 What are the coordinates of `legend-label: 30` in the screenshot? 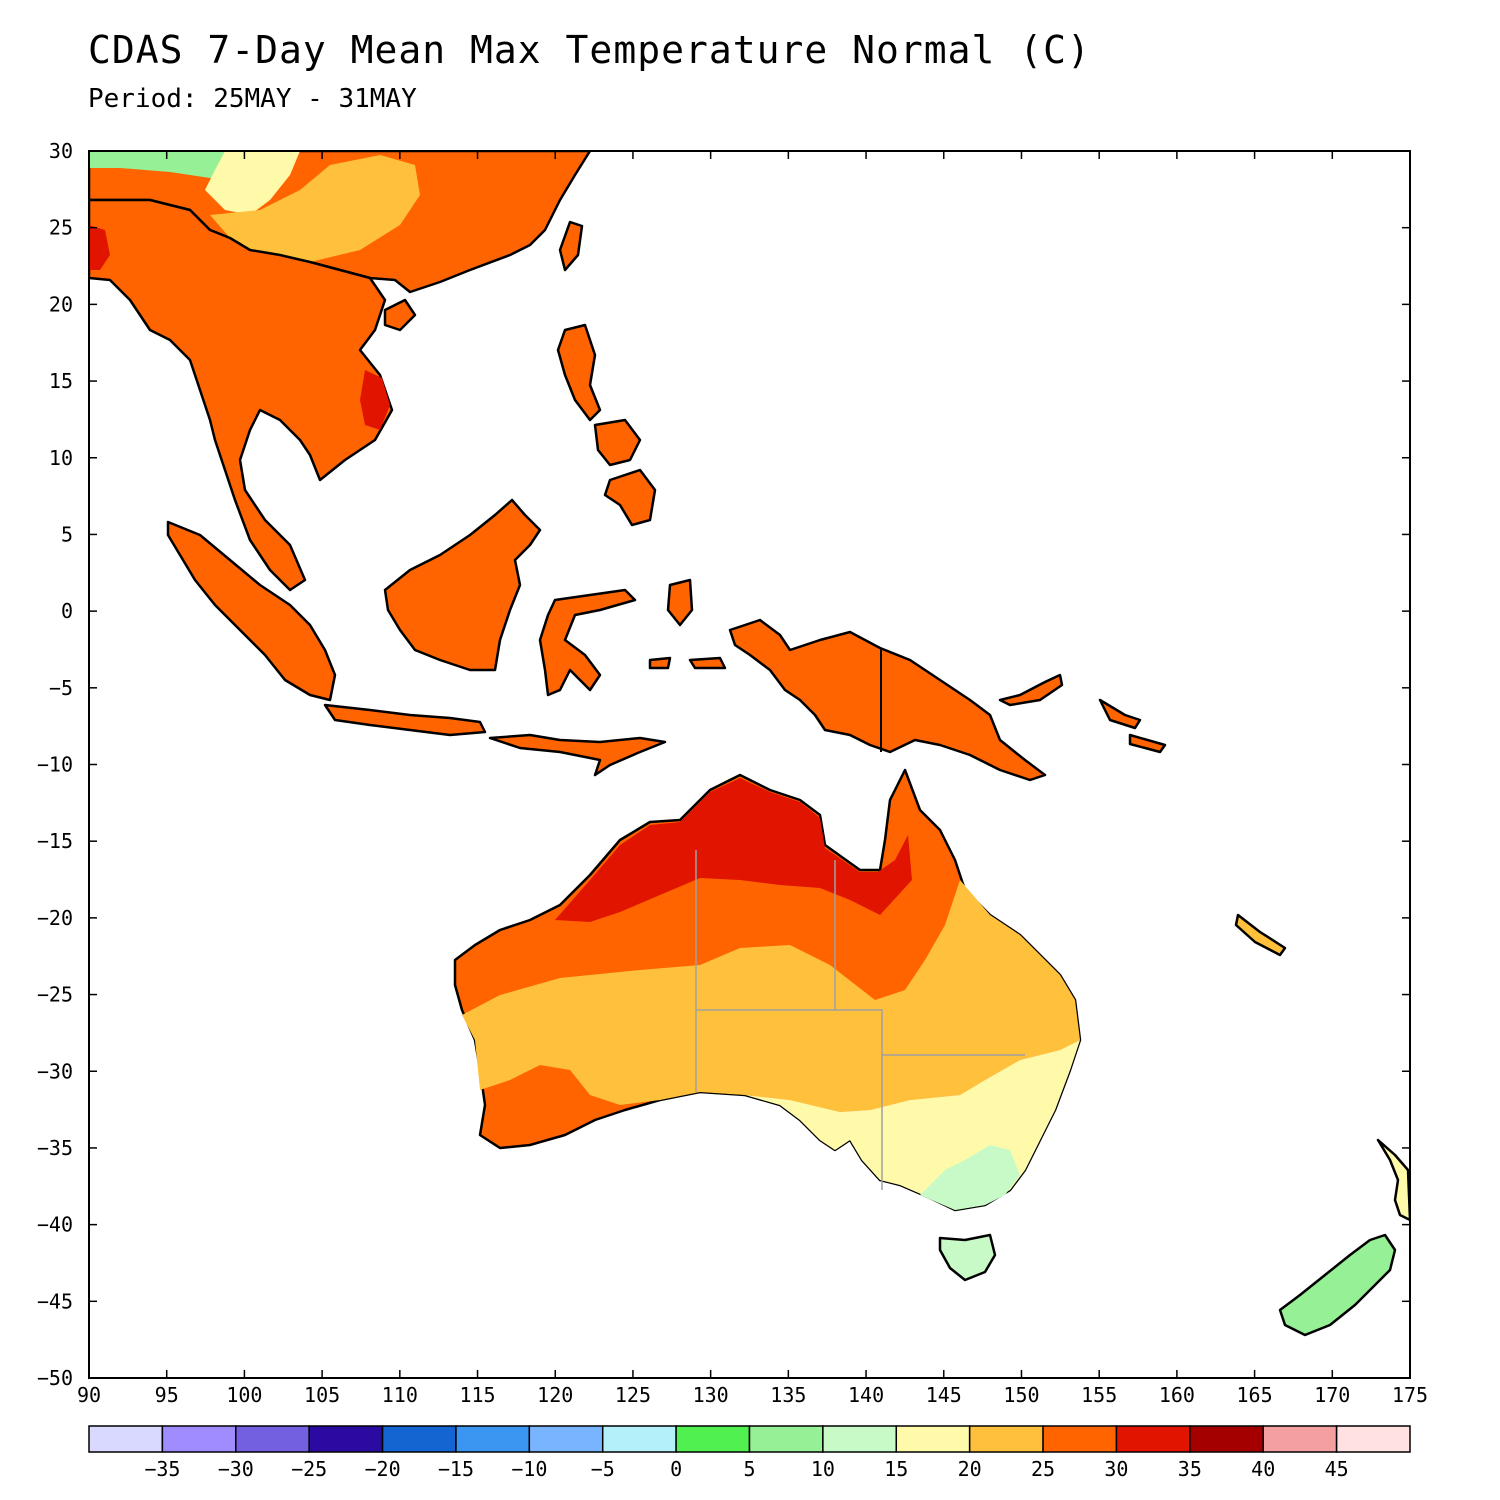 It's located at (1116, 1469).